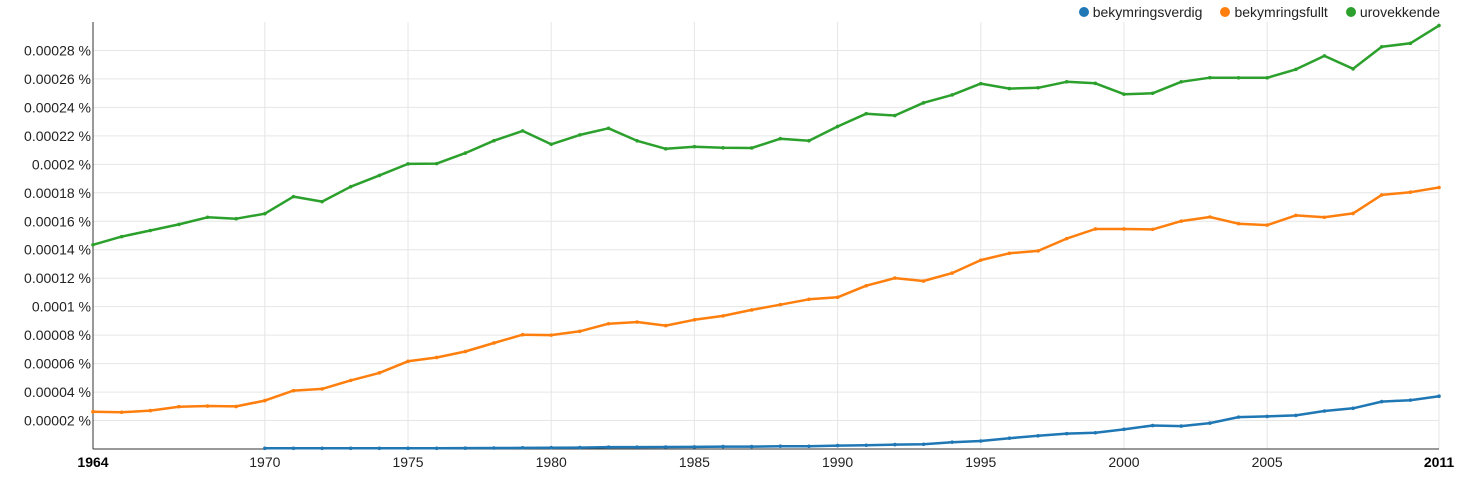 The height and width of the screenshot is (485, 1476). What do you see at coordinates (1147, 12) in the screenshot?
I see `legend-label: bekymringsverdig` at bounding box center [1147, 12].